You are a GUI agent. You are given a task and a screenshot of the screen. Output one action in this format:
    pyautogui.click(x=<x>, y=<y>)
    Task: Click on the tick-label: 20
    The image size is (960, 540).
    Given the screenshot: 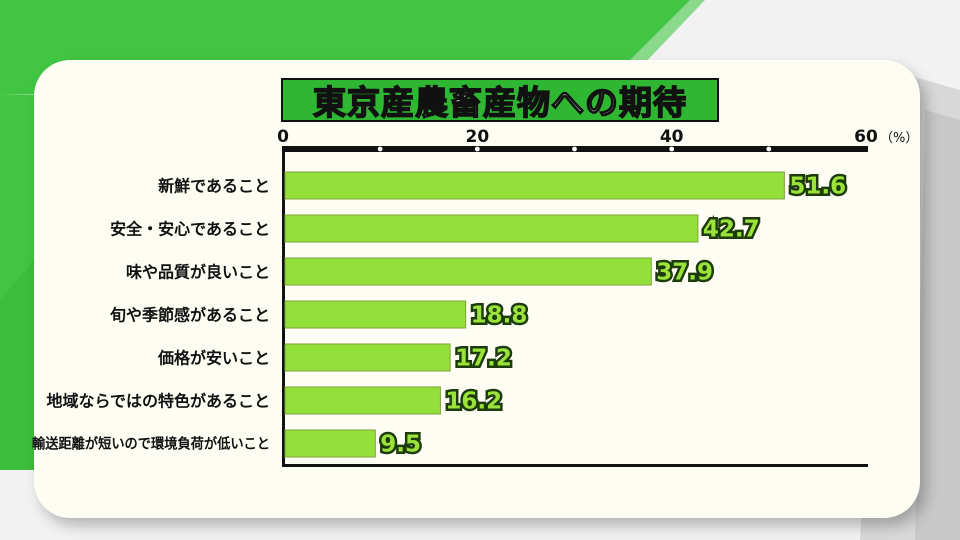 What is the action you would take?
    pyautogui.click(x=477, y=137)
    